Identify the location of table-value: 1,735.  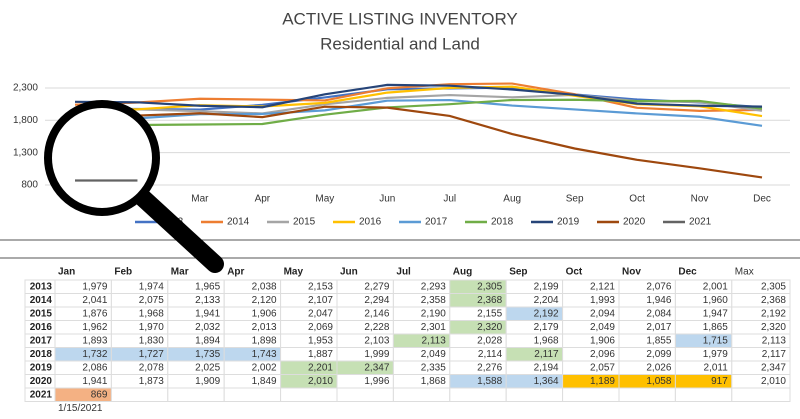
(207, 354).